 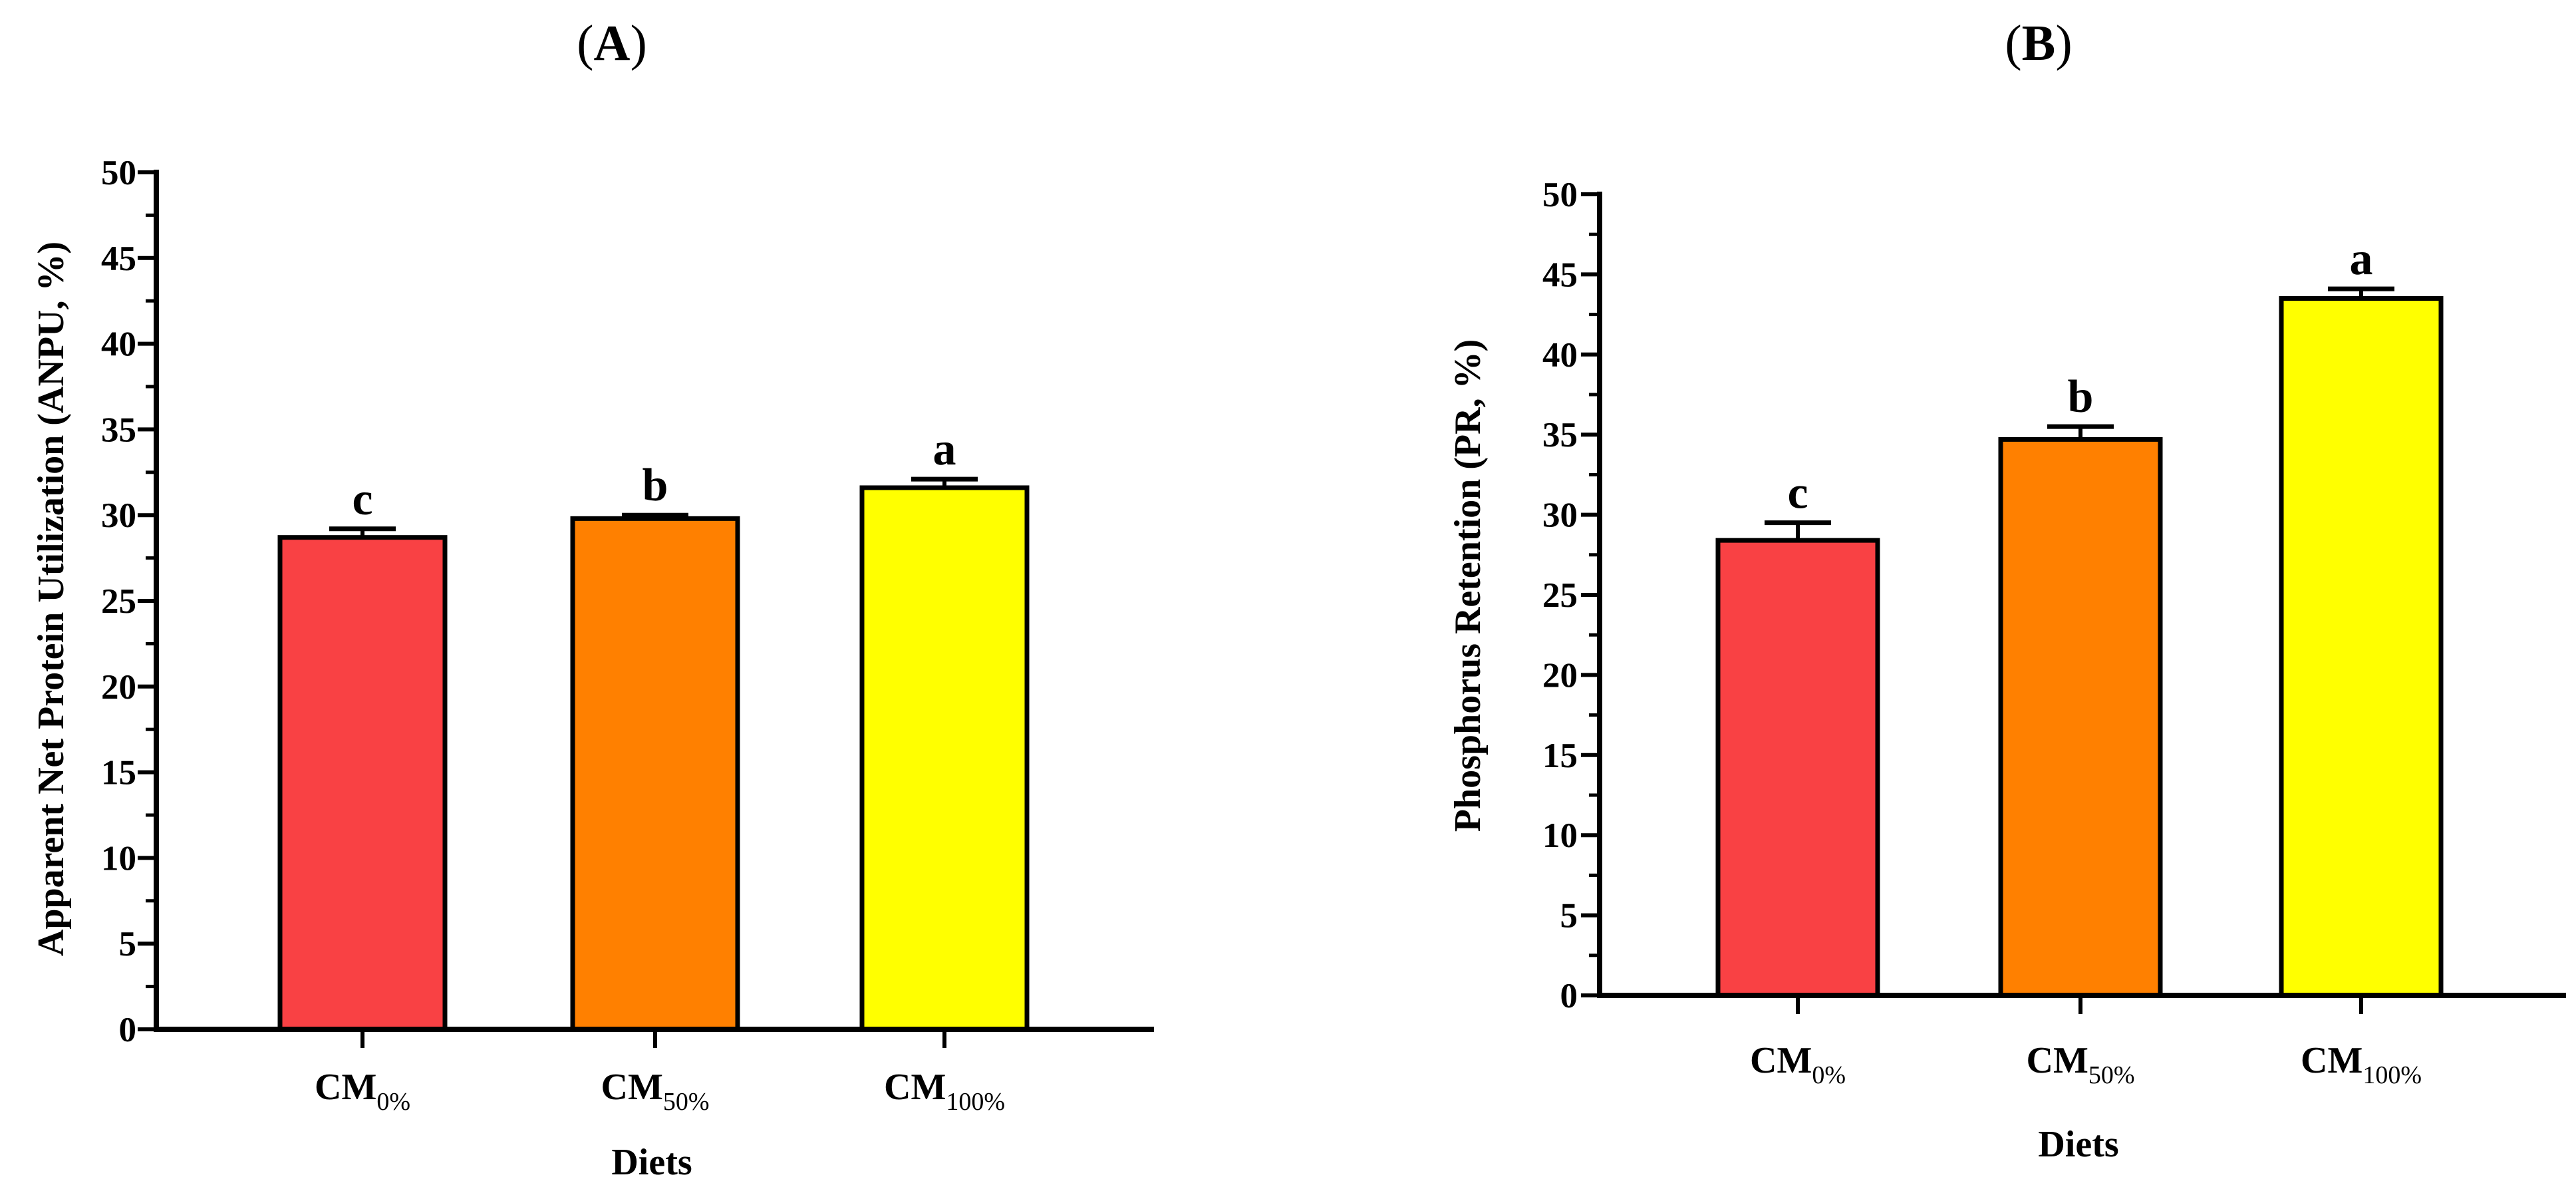 What do you see at coordinates (1468, 585) in the screenshot?
I see `y-axis-label: Phosphorus Retention (PR, %)` at bounding box center [1468, 585].